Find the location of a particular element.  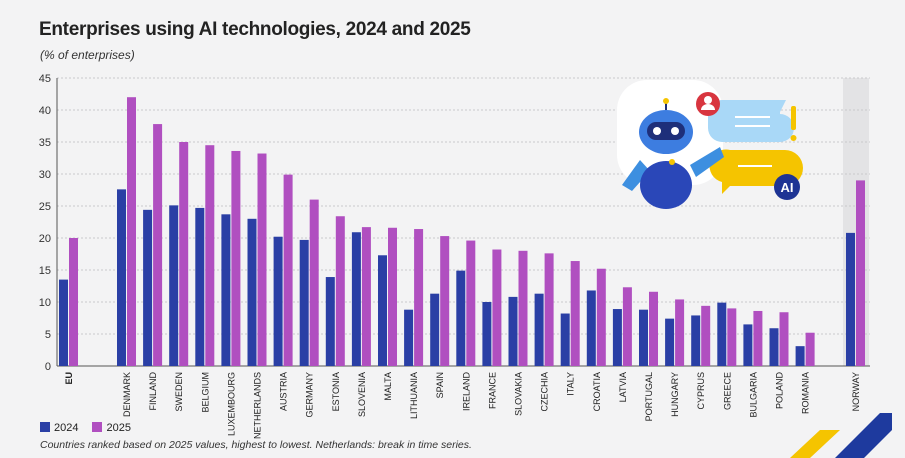

bar-malta-2025 is located at coordinates (392, 296).